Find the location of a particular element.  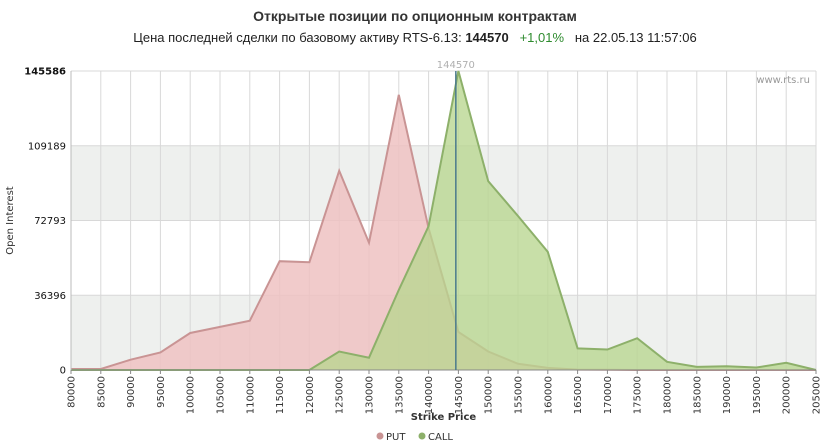

put-legend-label: PUT is located at coordinates (396, 437).